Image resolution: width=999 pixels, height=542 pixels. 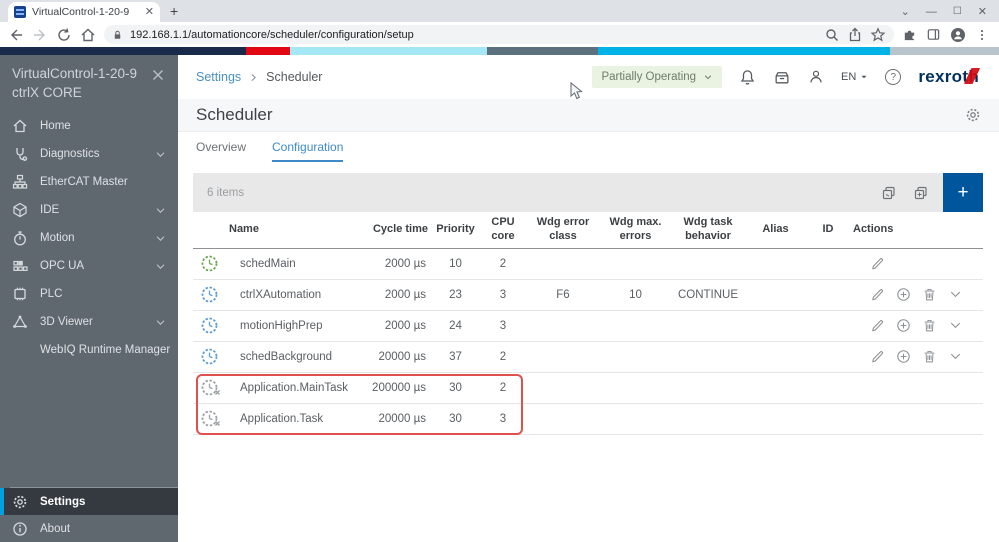 I want to click on ethercat-icon, so click(x=20, y=181).